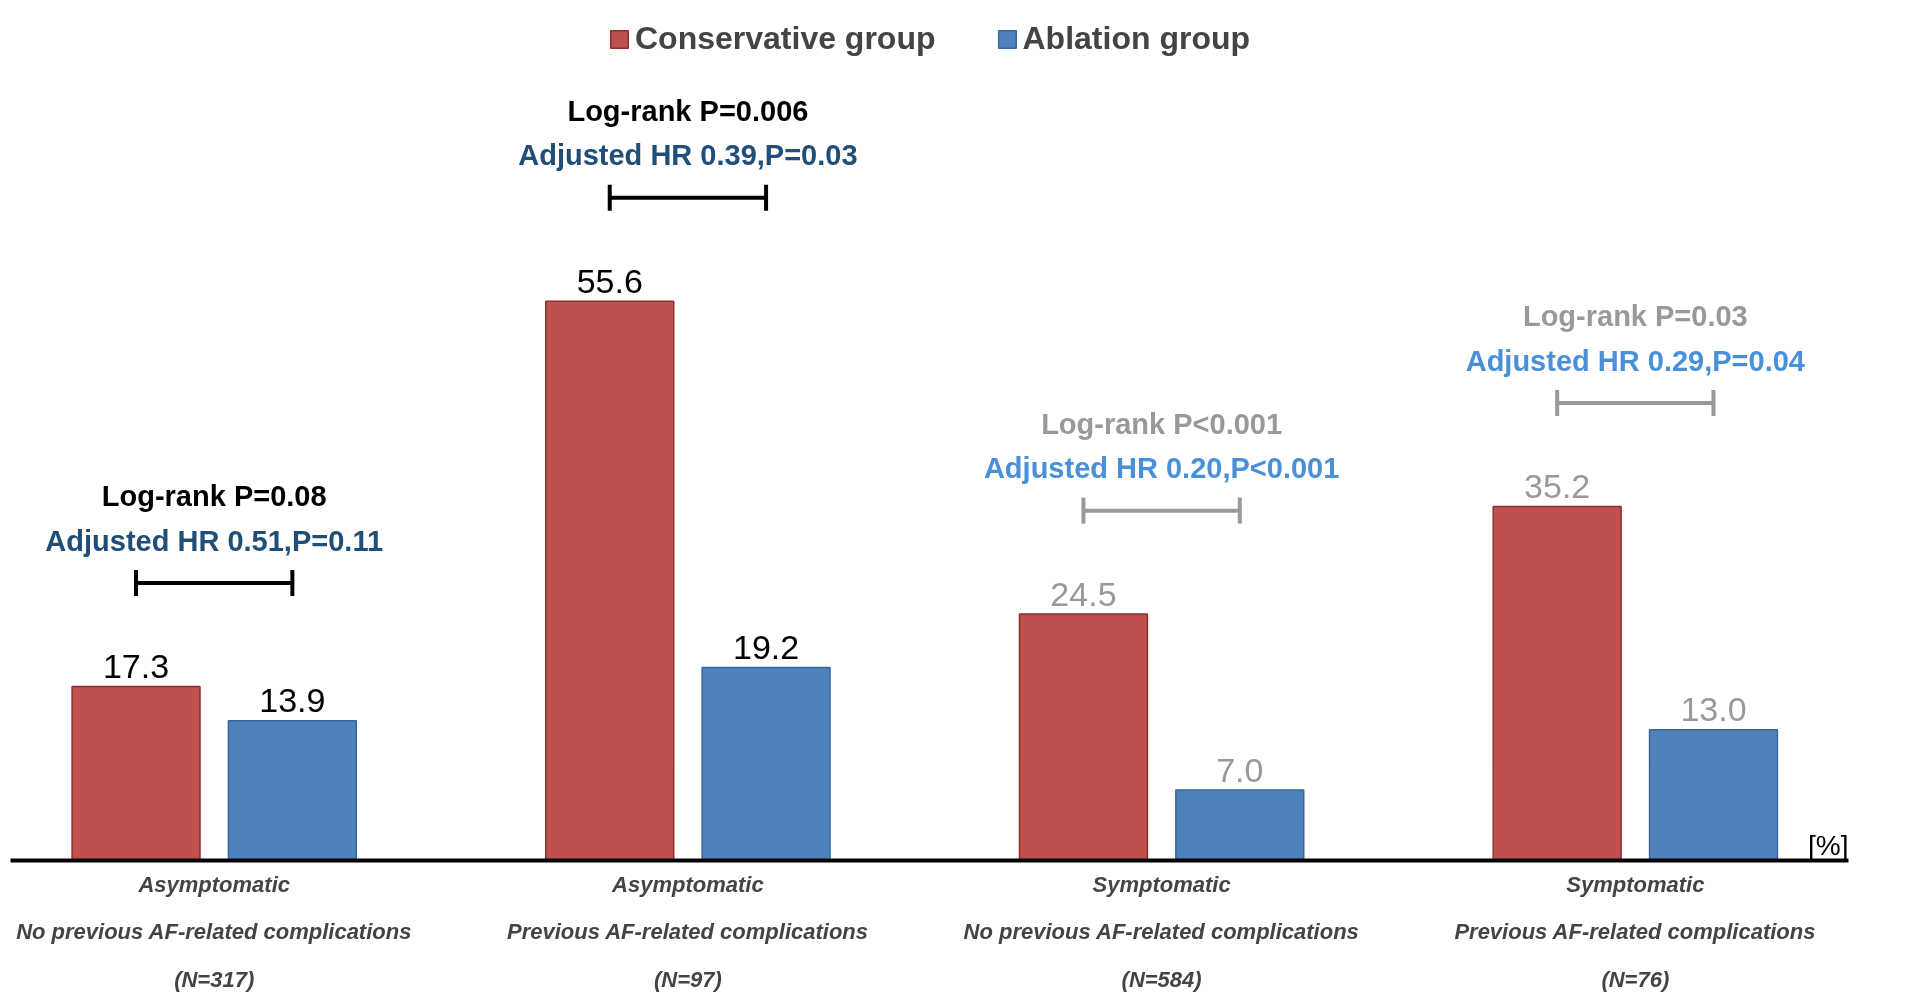  What do you see at coordinates (1635, 931) in the screenshot?
I see `x-tick-label: Symptomatic Previous AF-related complications (N=76)` at bounding box center [1635, 931].